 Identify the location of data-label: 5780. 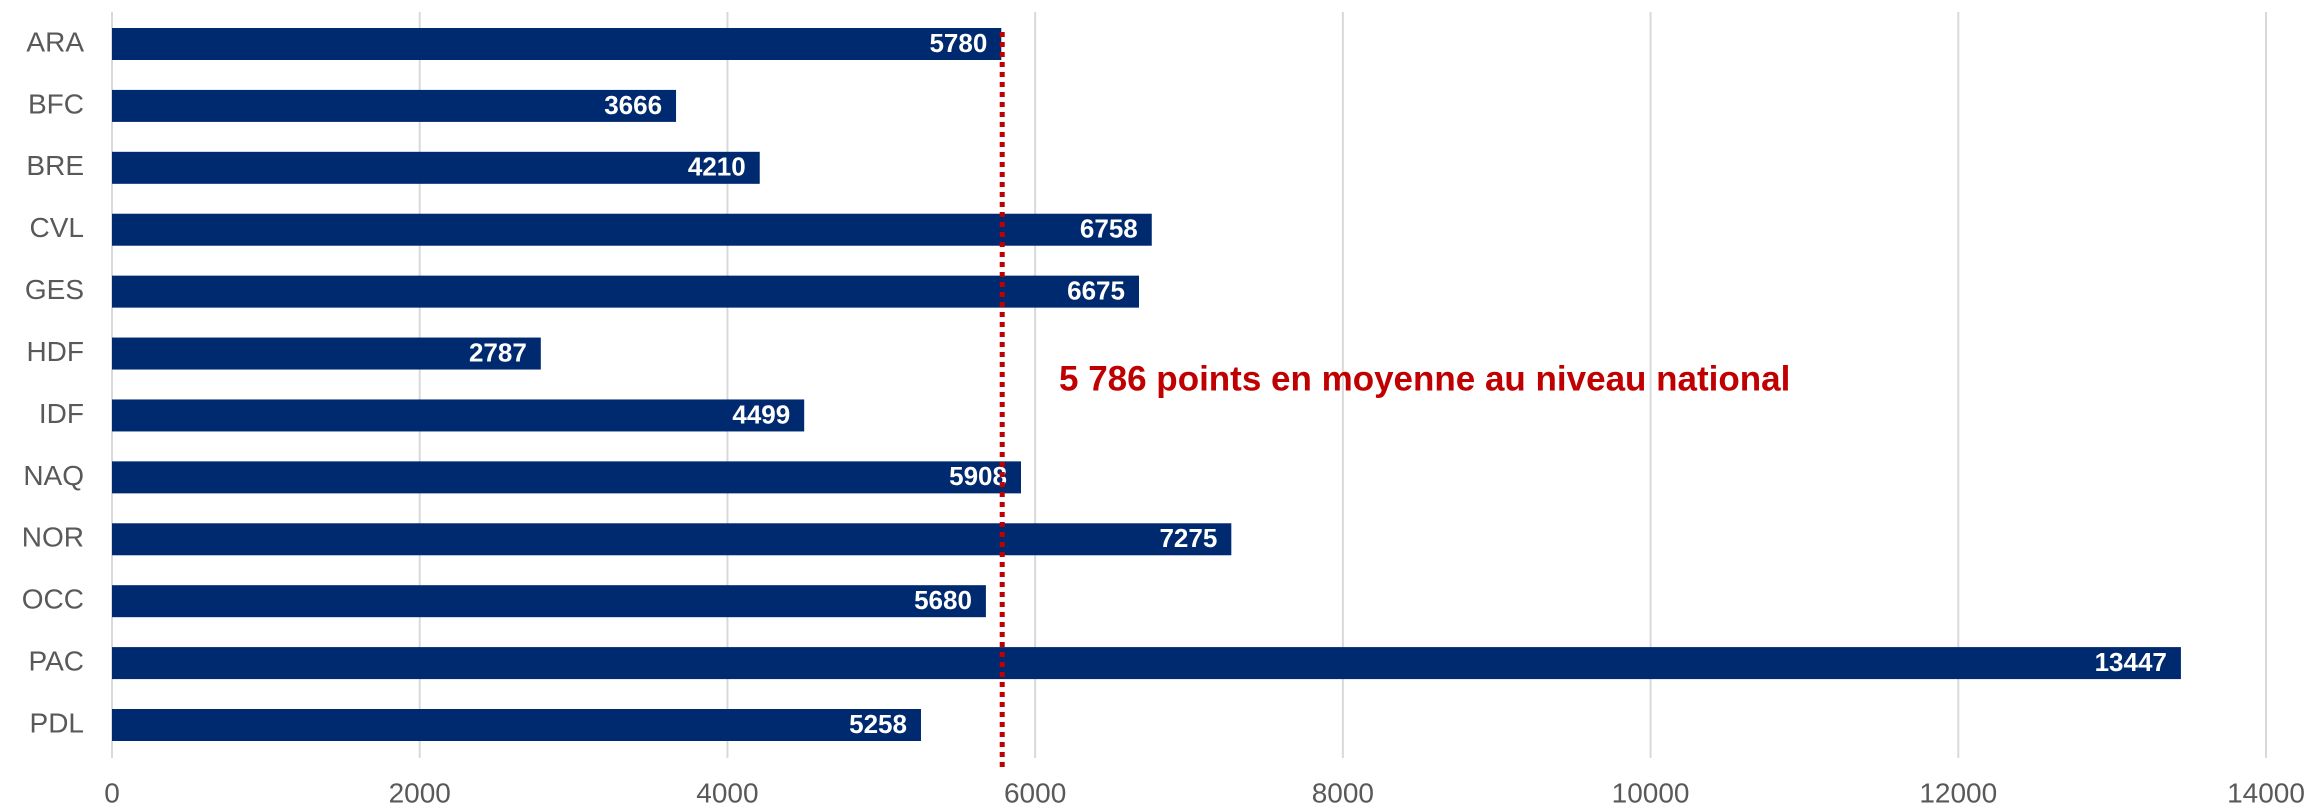
(958, 43).